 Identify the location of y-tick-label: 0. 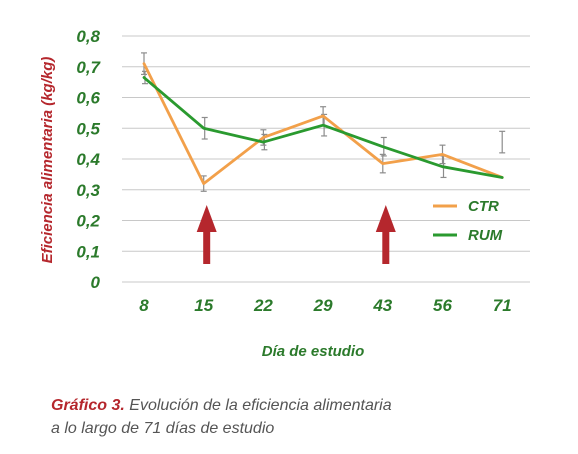
(96, 282).